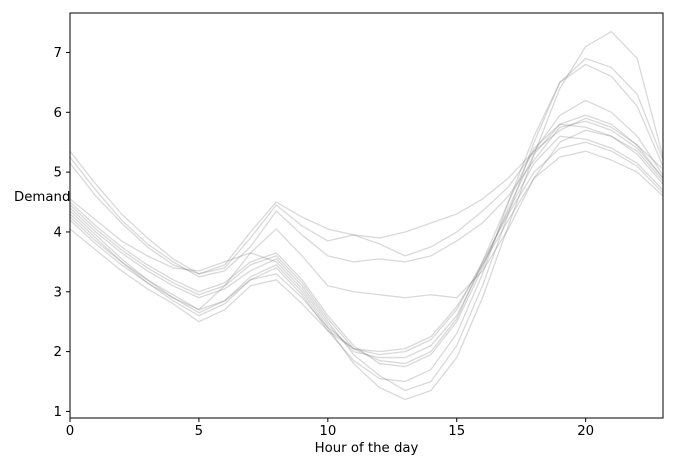 Image resolution: width=677 pixels, height=470 pixels. I want to click on y-axis-label: Demand, so click(42, 197).